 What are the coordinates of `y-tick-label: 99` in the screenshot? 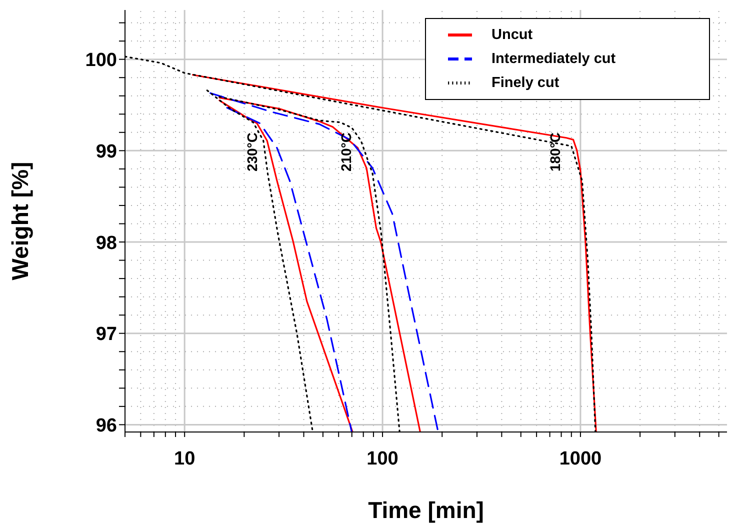 It's located at (106, 151).